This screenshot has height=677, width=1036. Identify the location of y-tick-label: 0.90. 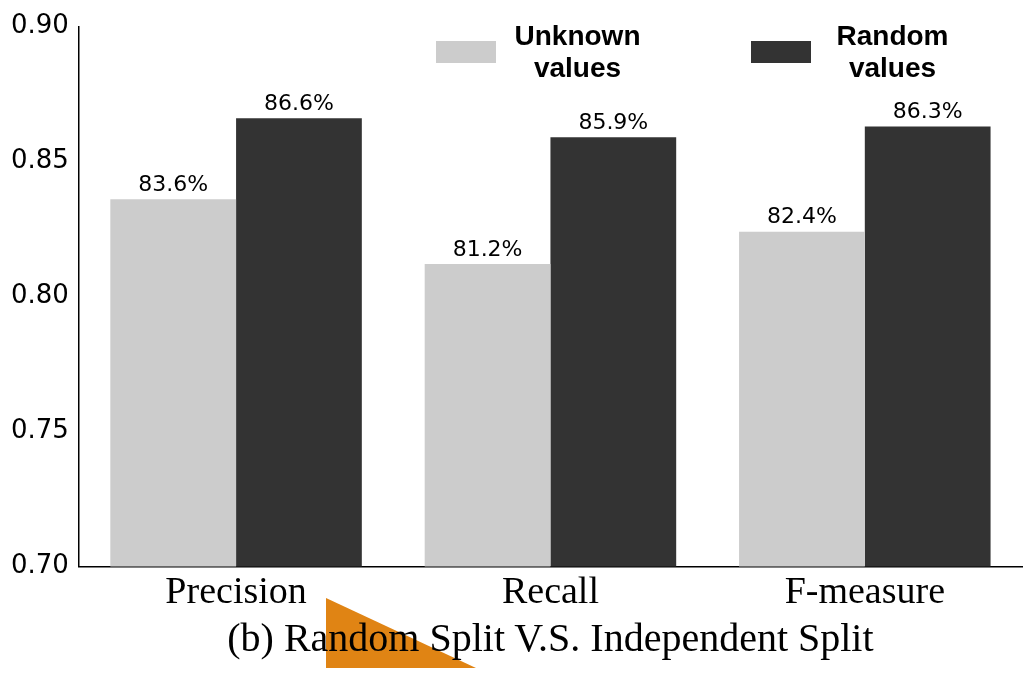
(40, 24).